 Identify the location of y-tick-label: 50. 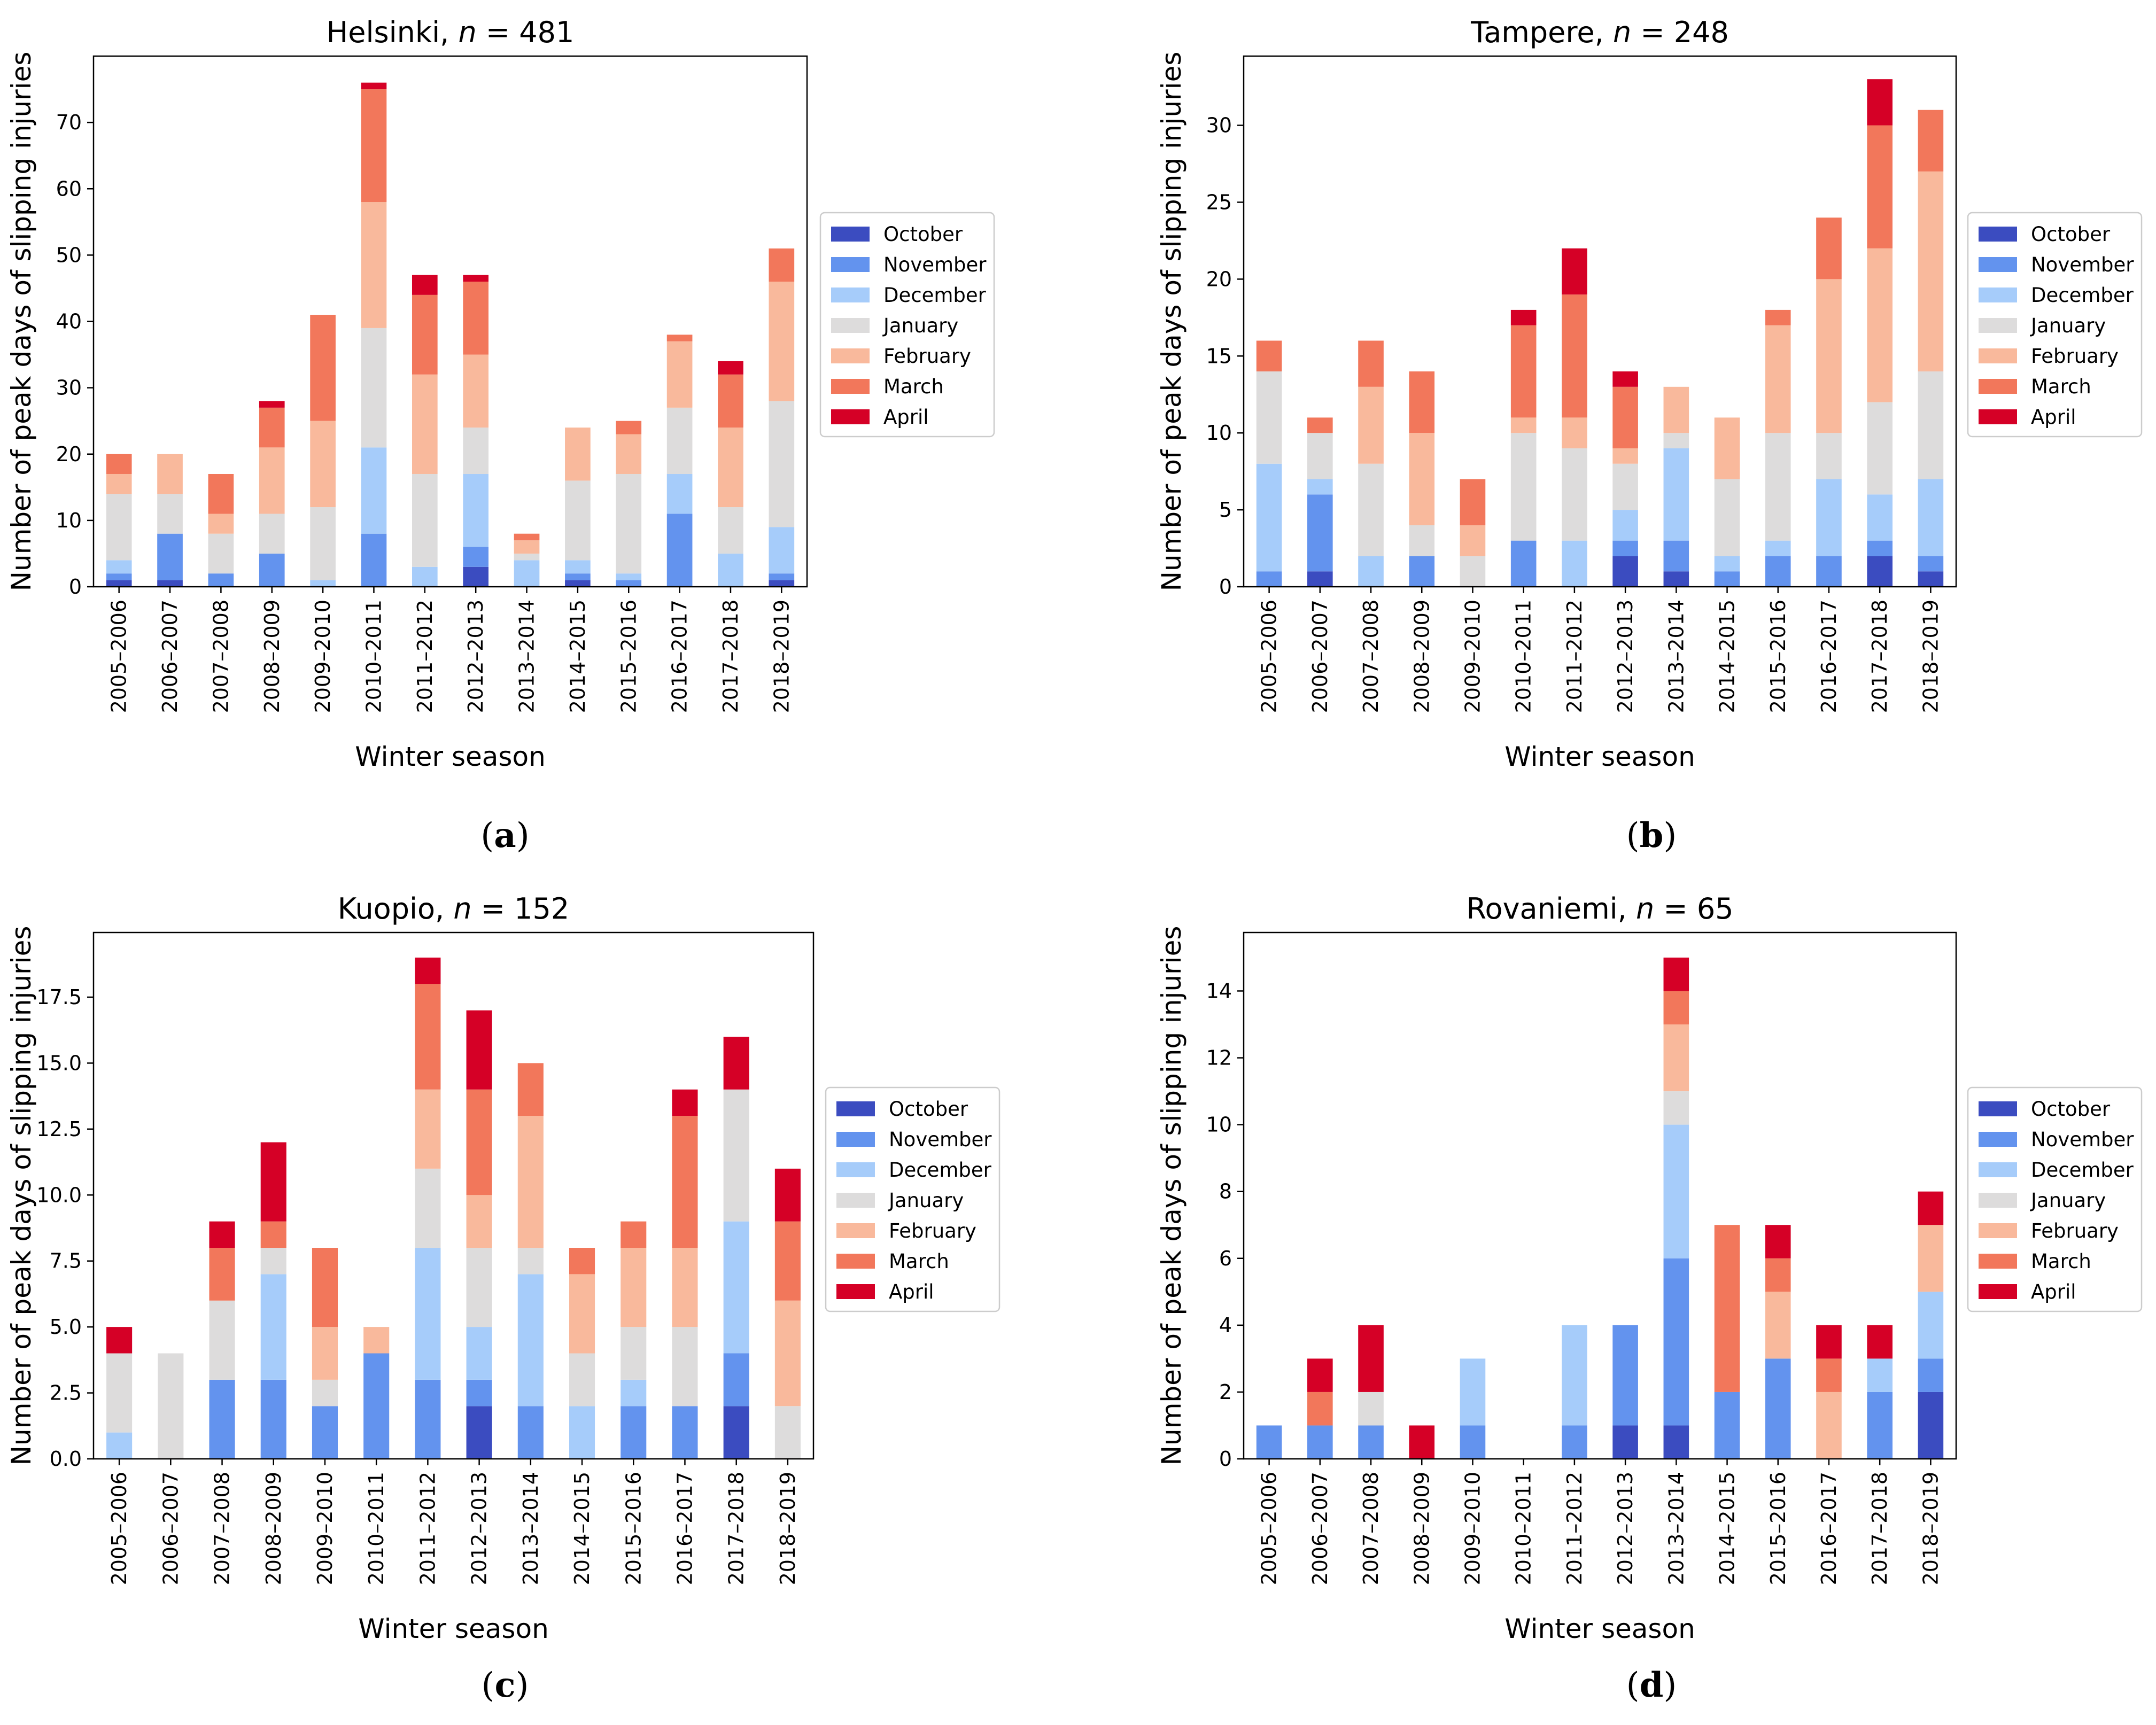
(69, 255).